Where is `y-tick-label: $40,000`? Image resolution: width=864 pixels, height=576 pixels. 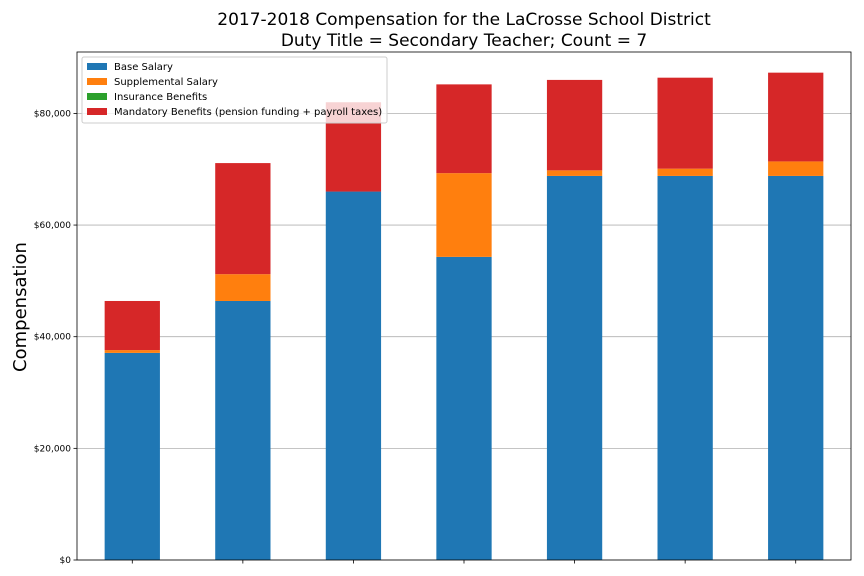 y-tick-label: $40,000 is located at coordinates (52, 338).